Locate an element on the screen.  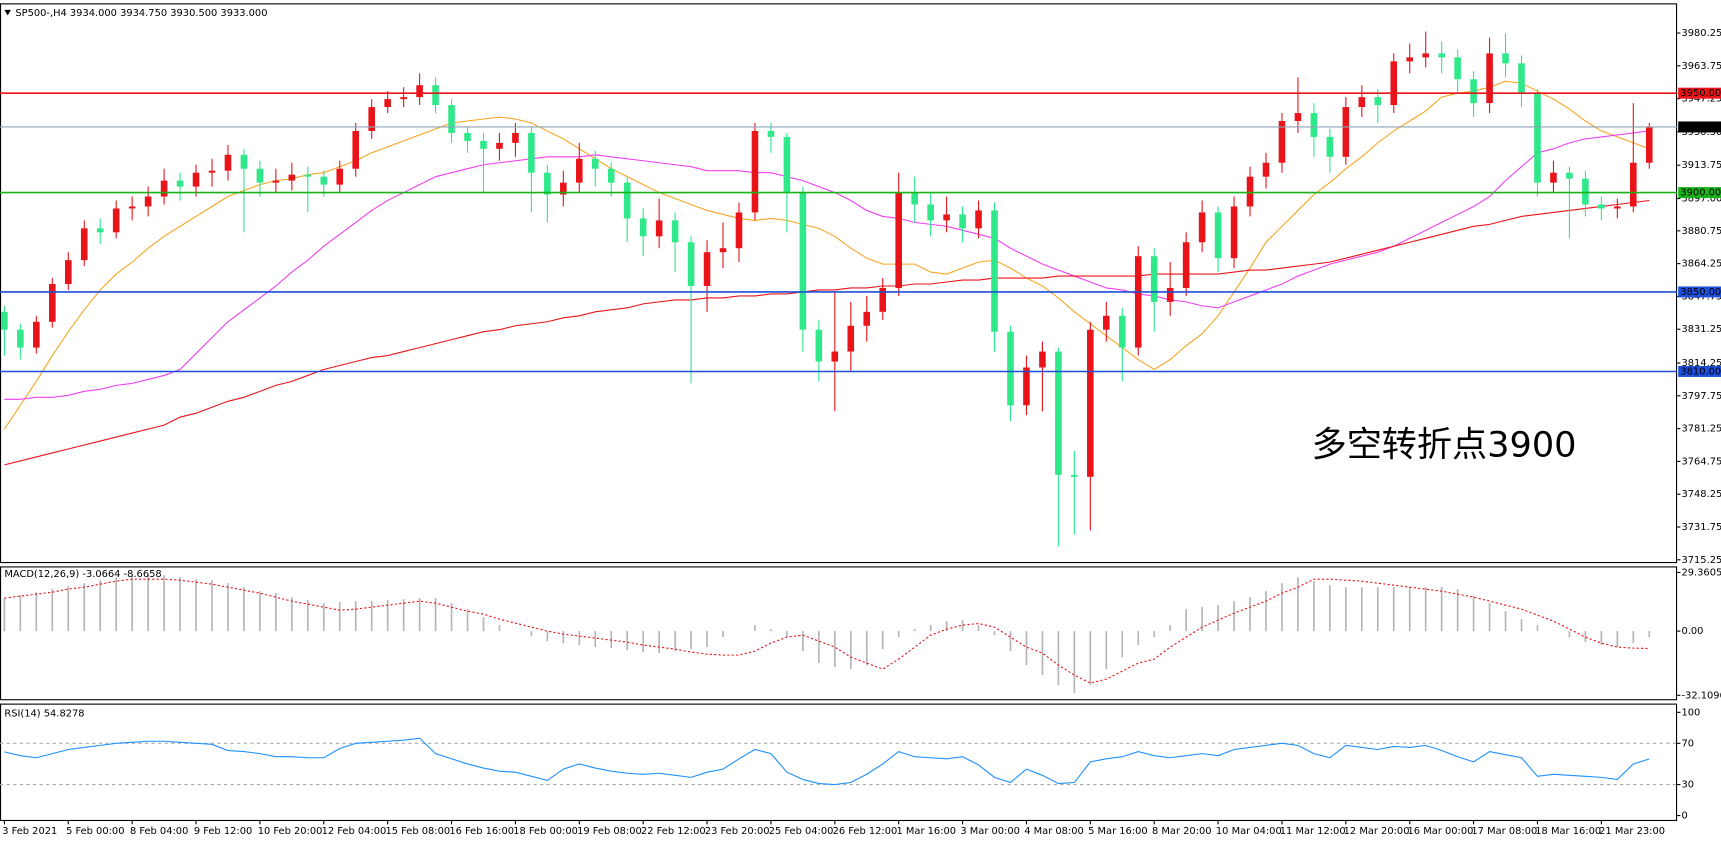
x-tick-label: 21 Mar 23:00 is located at coordinates (1632, 831).